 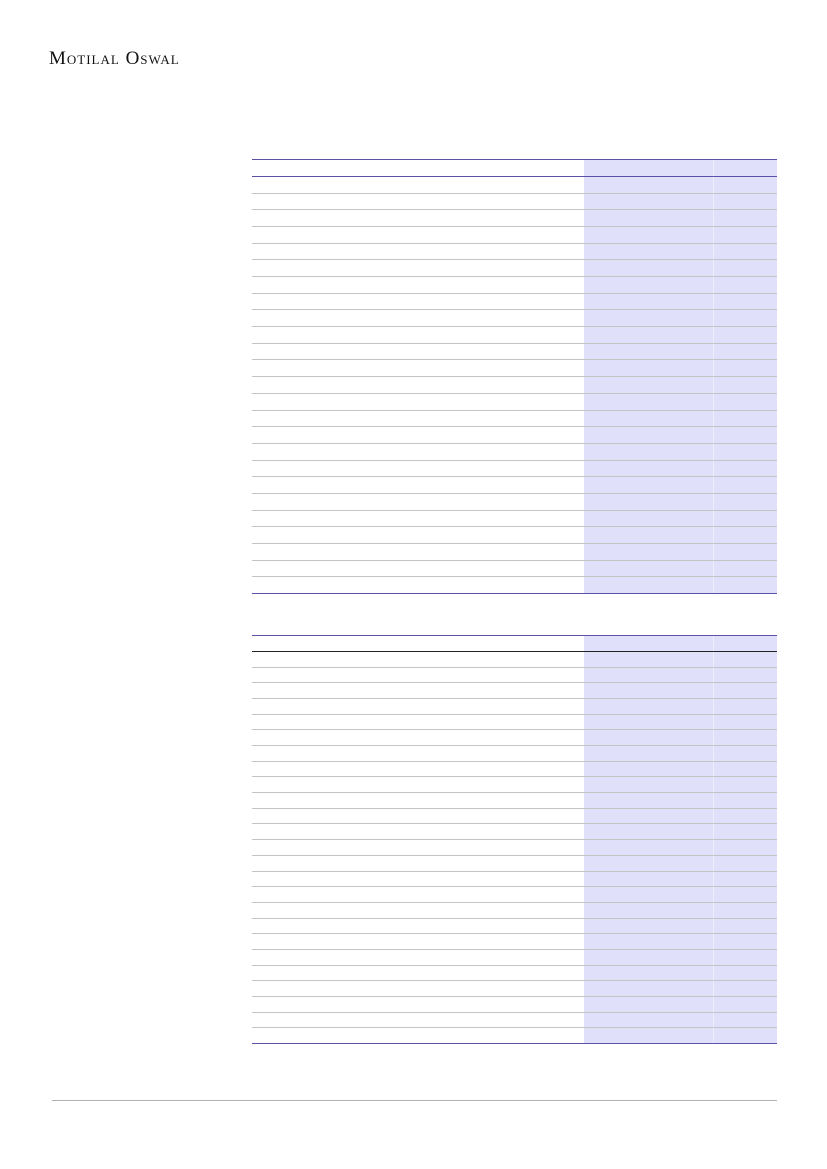 What do you see at coordinates (414, 1100) in the screenshot?
I see `footer-divider` at bounding box center [414, 1100].